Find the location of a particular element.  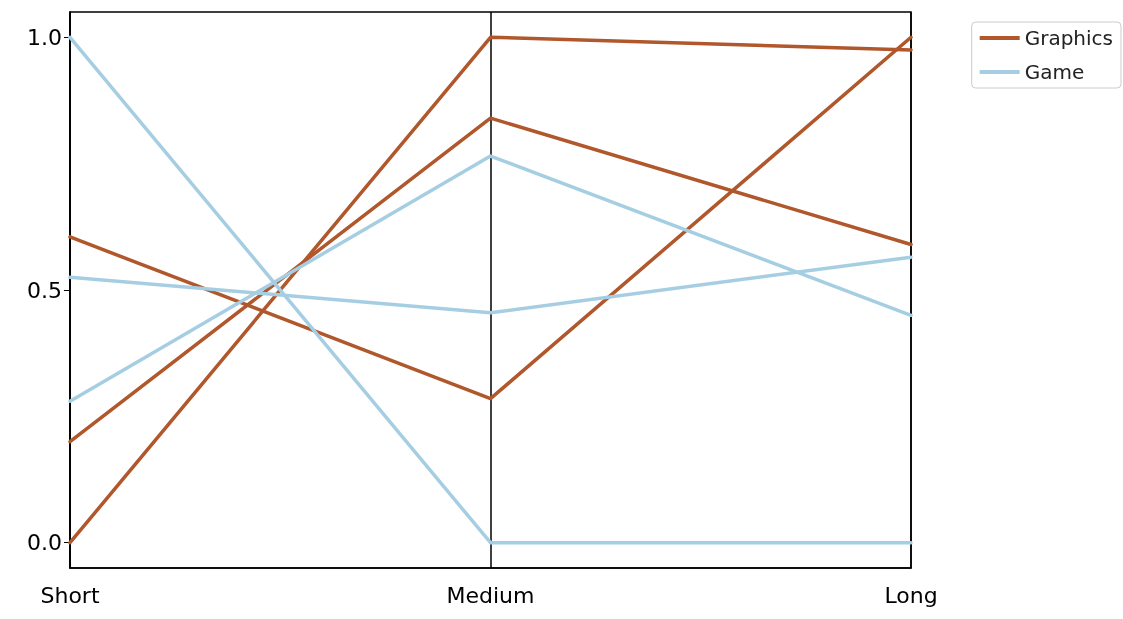

y-tick-label: 1.0 is located at coordinates (44, 37).